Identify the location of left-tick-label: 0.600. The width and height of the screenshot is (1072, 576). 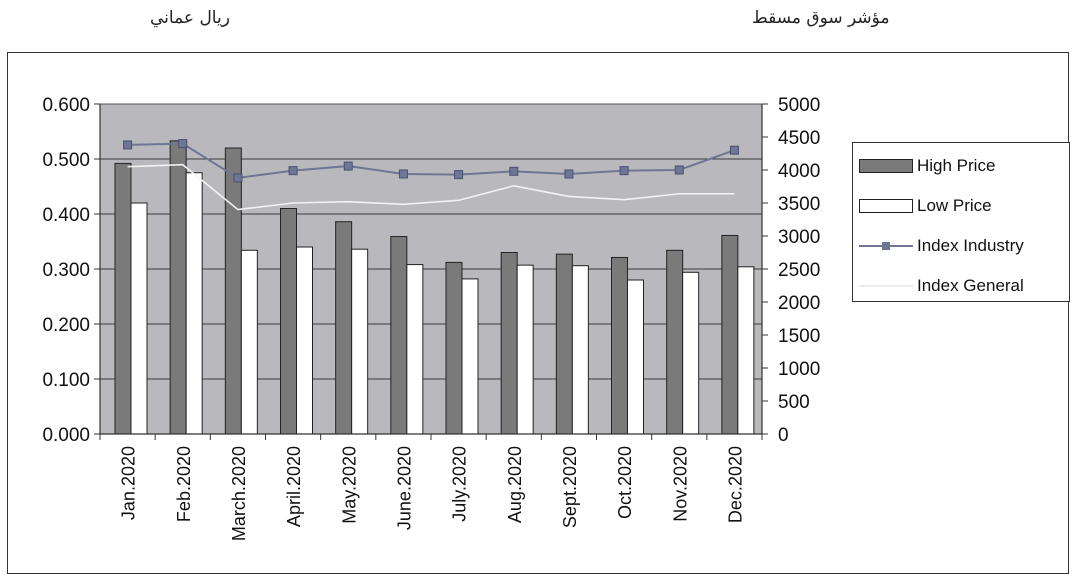
(66, 105).